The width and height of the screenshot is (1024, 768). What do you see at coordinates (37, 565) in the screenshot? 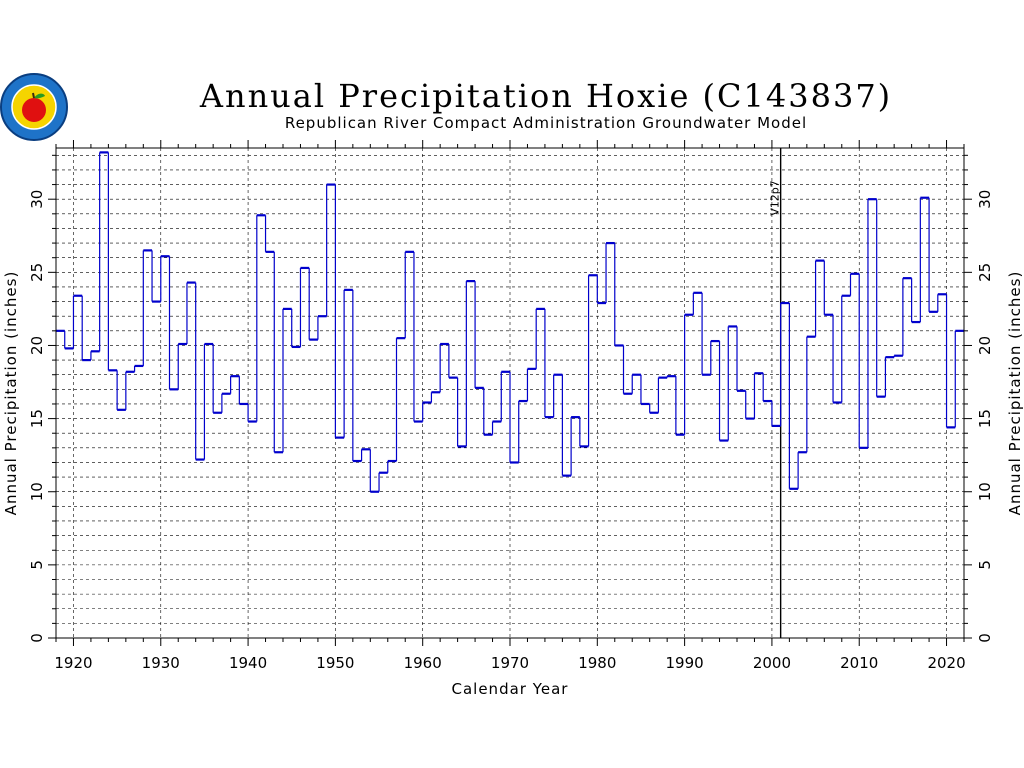
I see `y-tick-label-left: 5` at bounding box center [37, 565].